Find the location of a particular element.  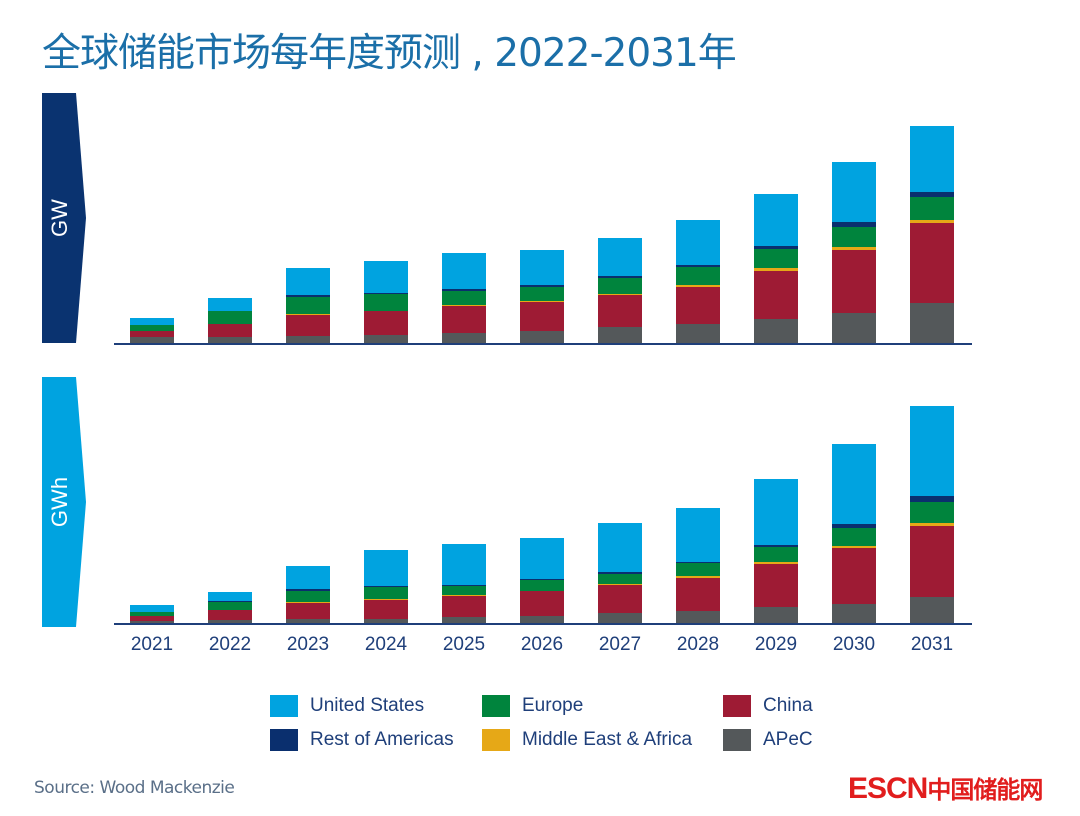

source-note: Source: Wood Mackenzie is located at coordinates (134, 788).